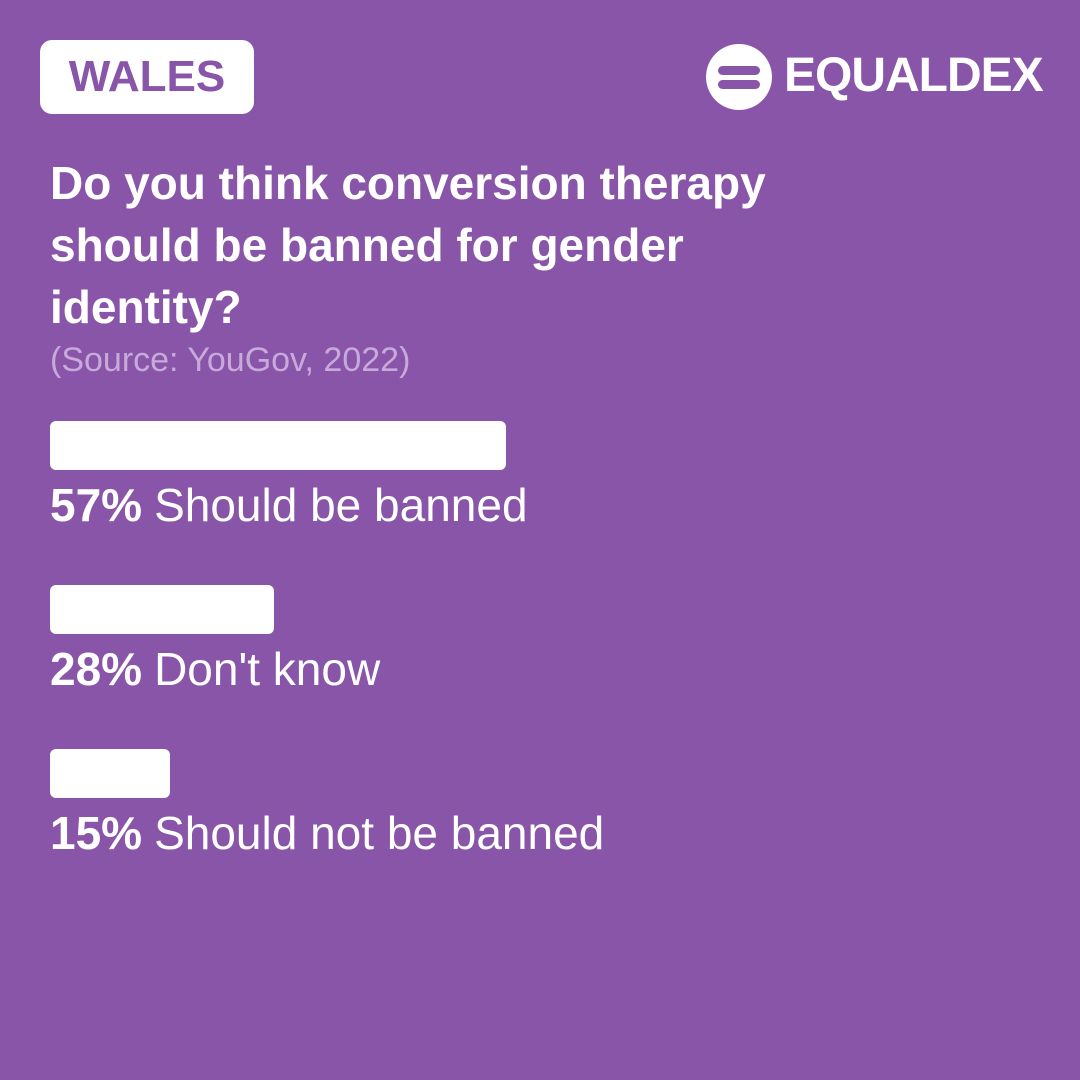 The height and width of the screenshot is (1080, 1080). Describe the element at coordinates (379, 833) in the screenshot. I see `category-label: Should not be banned` at that location.